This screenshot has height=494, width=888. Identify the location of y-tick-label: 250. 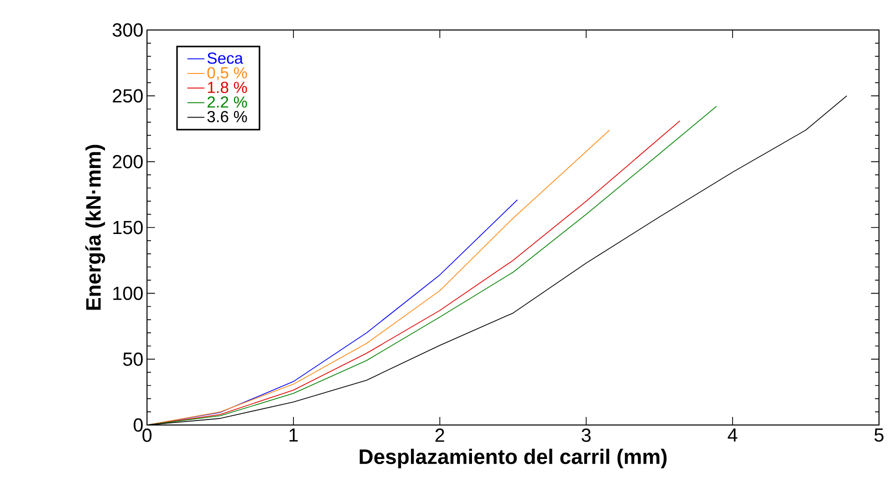
(127, 96).